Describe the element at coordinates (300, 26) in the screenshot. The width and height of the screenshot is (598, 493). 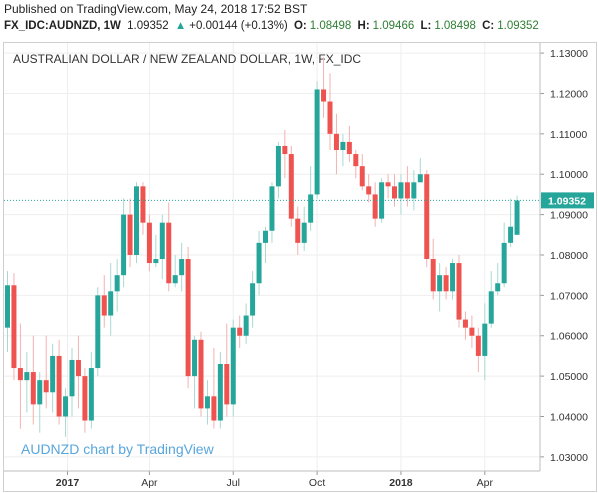
I see `open-label: O:` at that location.